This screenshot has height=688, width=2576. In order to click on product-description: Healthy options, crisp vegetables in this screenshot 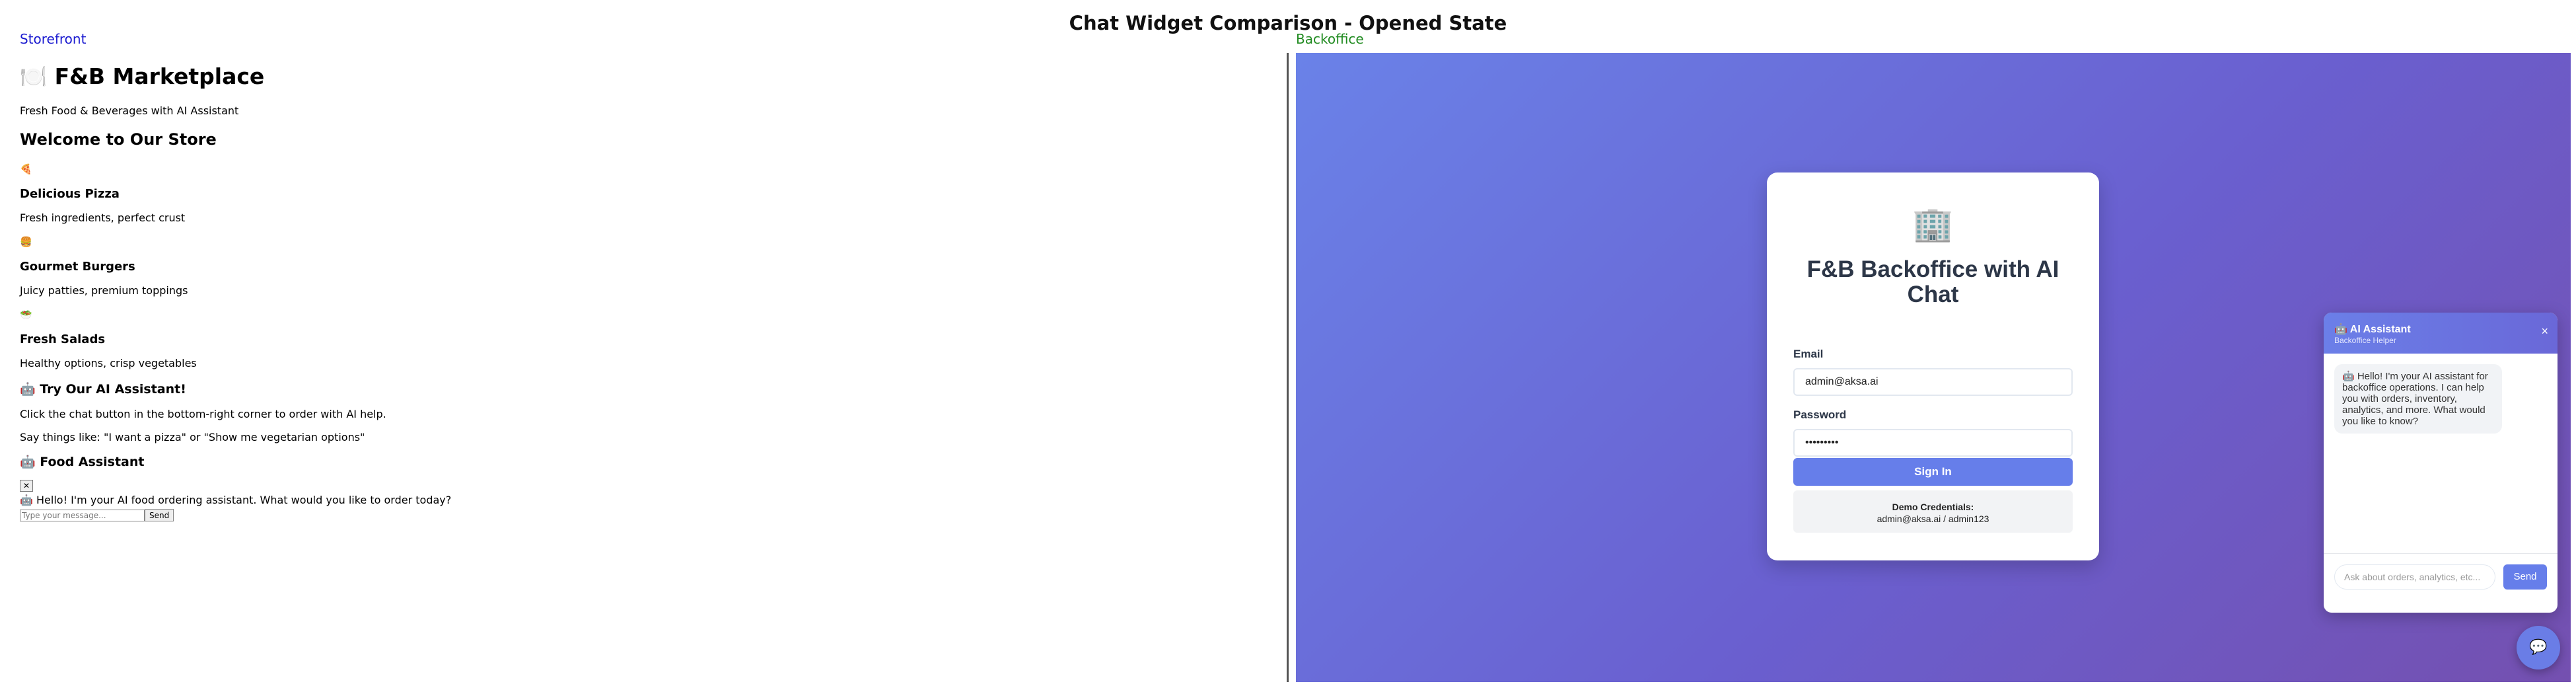, I will do `click(109, 363)`.